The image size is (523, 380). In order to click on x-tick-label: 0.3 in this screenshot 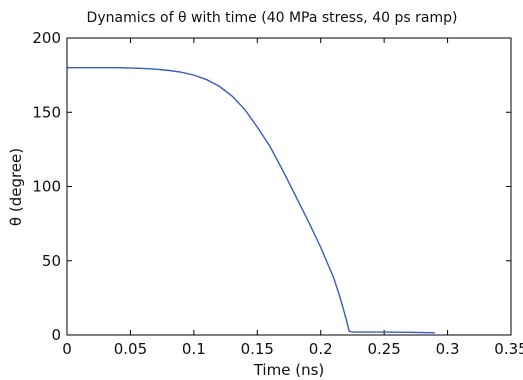, I will do `click(448, 349)`.